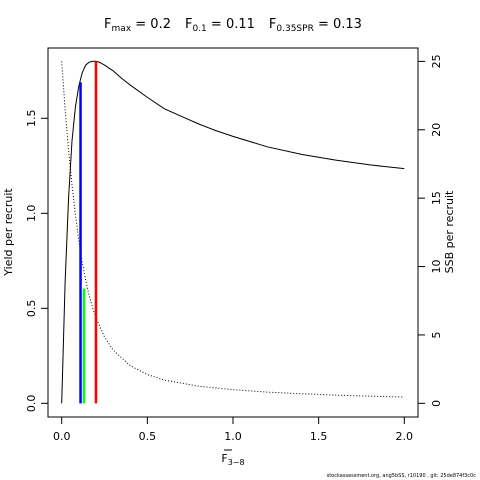 The image size is (480, 480). Describe the element at coordinates (31, 119) in the screenshot. I see `y-tick-label: 1.5` at that location.